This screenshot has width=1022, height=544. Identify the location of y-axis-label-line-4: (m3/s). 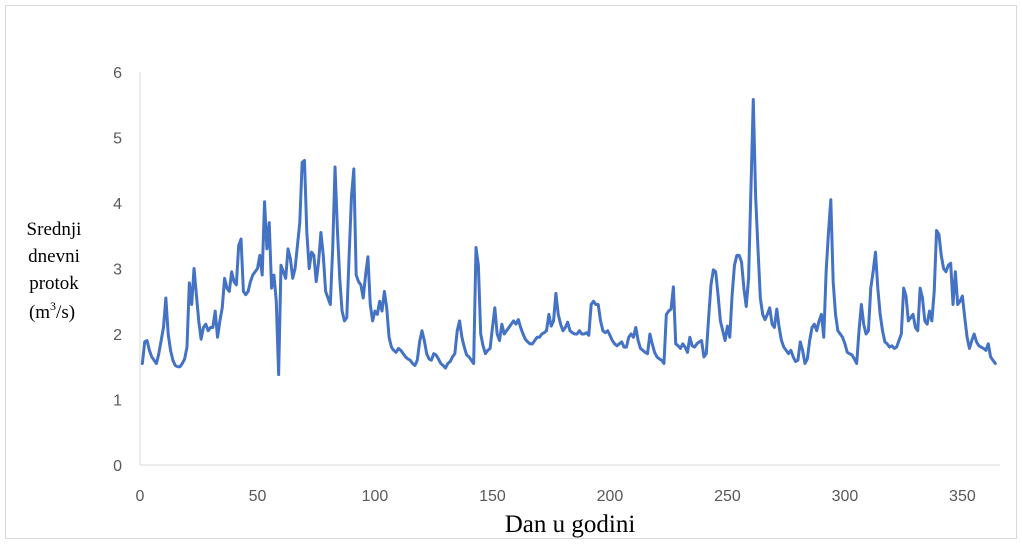
(52, 311).